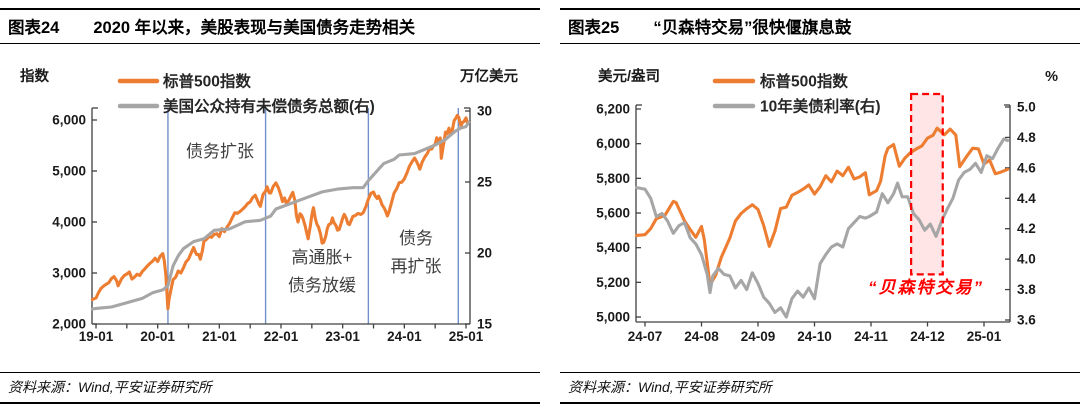  I want to click on right-tick-label: 4.6, so click(1026, 167).